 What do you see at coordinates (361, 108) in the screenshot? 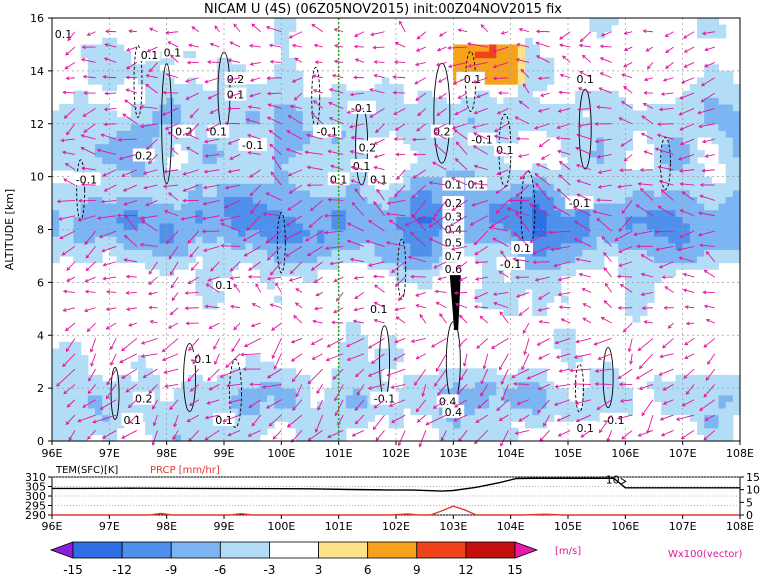
I see `contour-label: -0.1` at bounding box center [361, 108].